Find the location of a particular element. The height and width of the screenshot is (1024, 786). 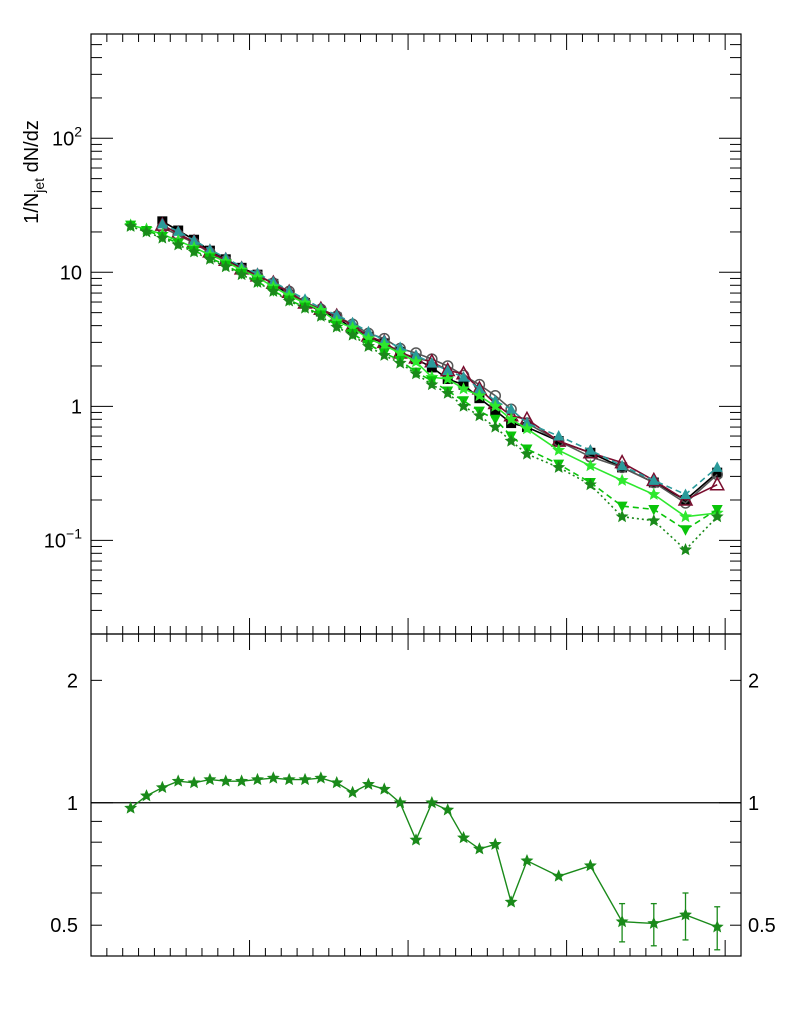

y-tick-label-right: 0.5 is located at coordinates (762, 926).